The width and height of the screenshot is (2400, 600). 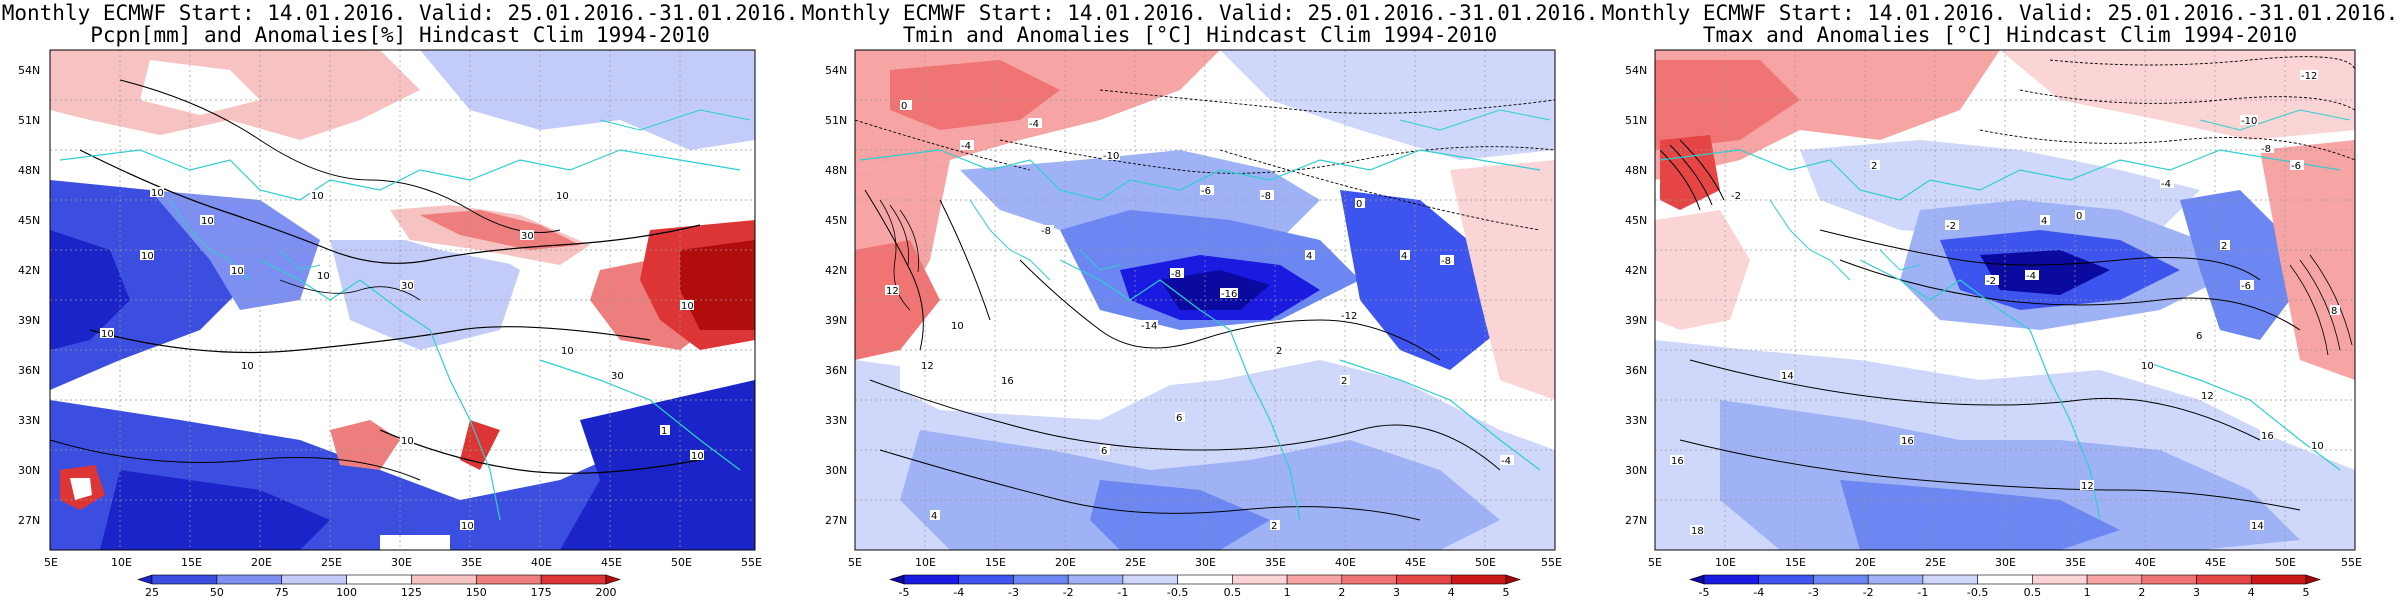 I want to click on colorbar-label: -5, so click(x=904, y=592).